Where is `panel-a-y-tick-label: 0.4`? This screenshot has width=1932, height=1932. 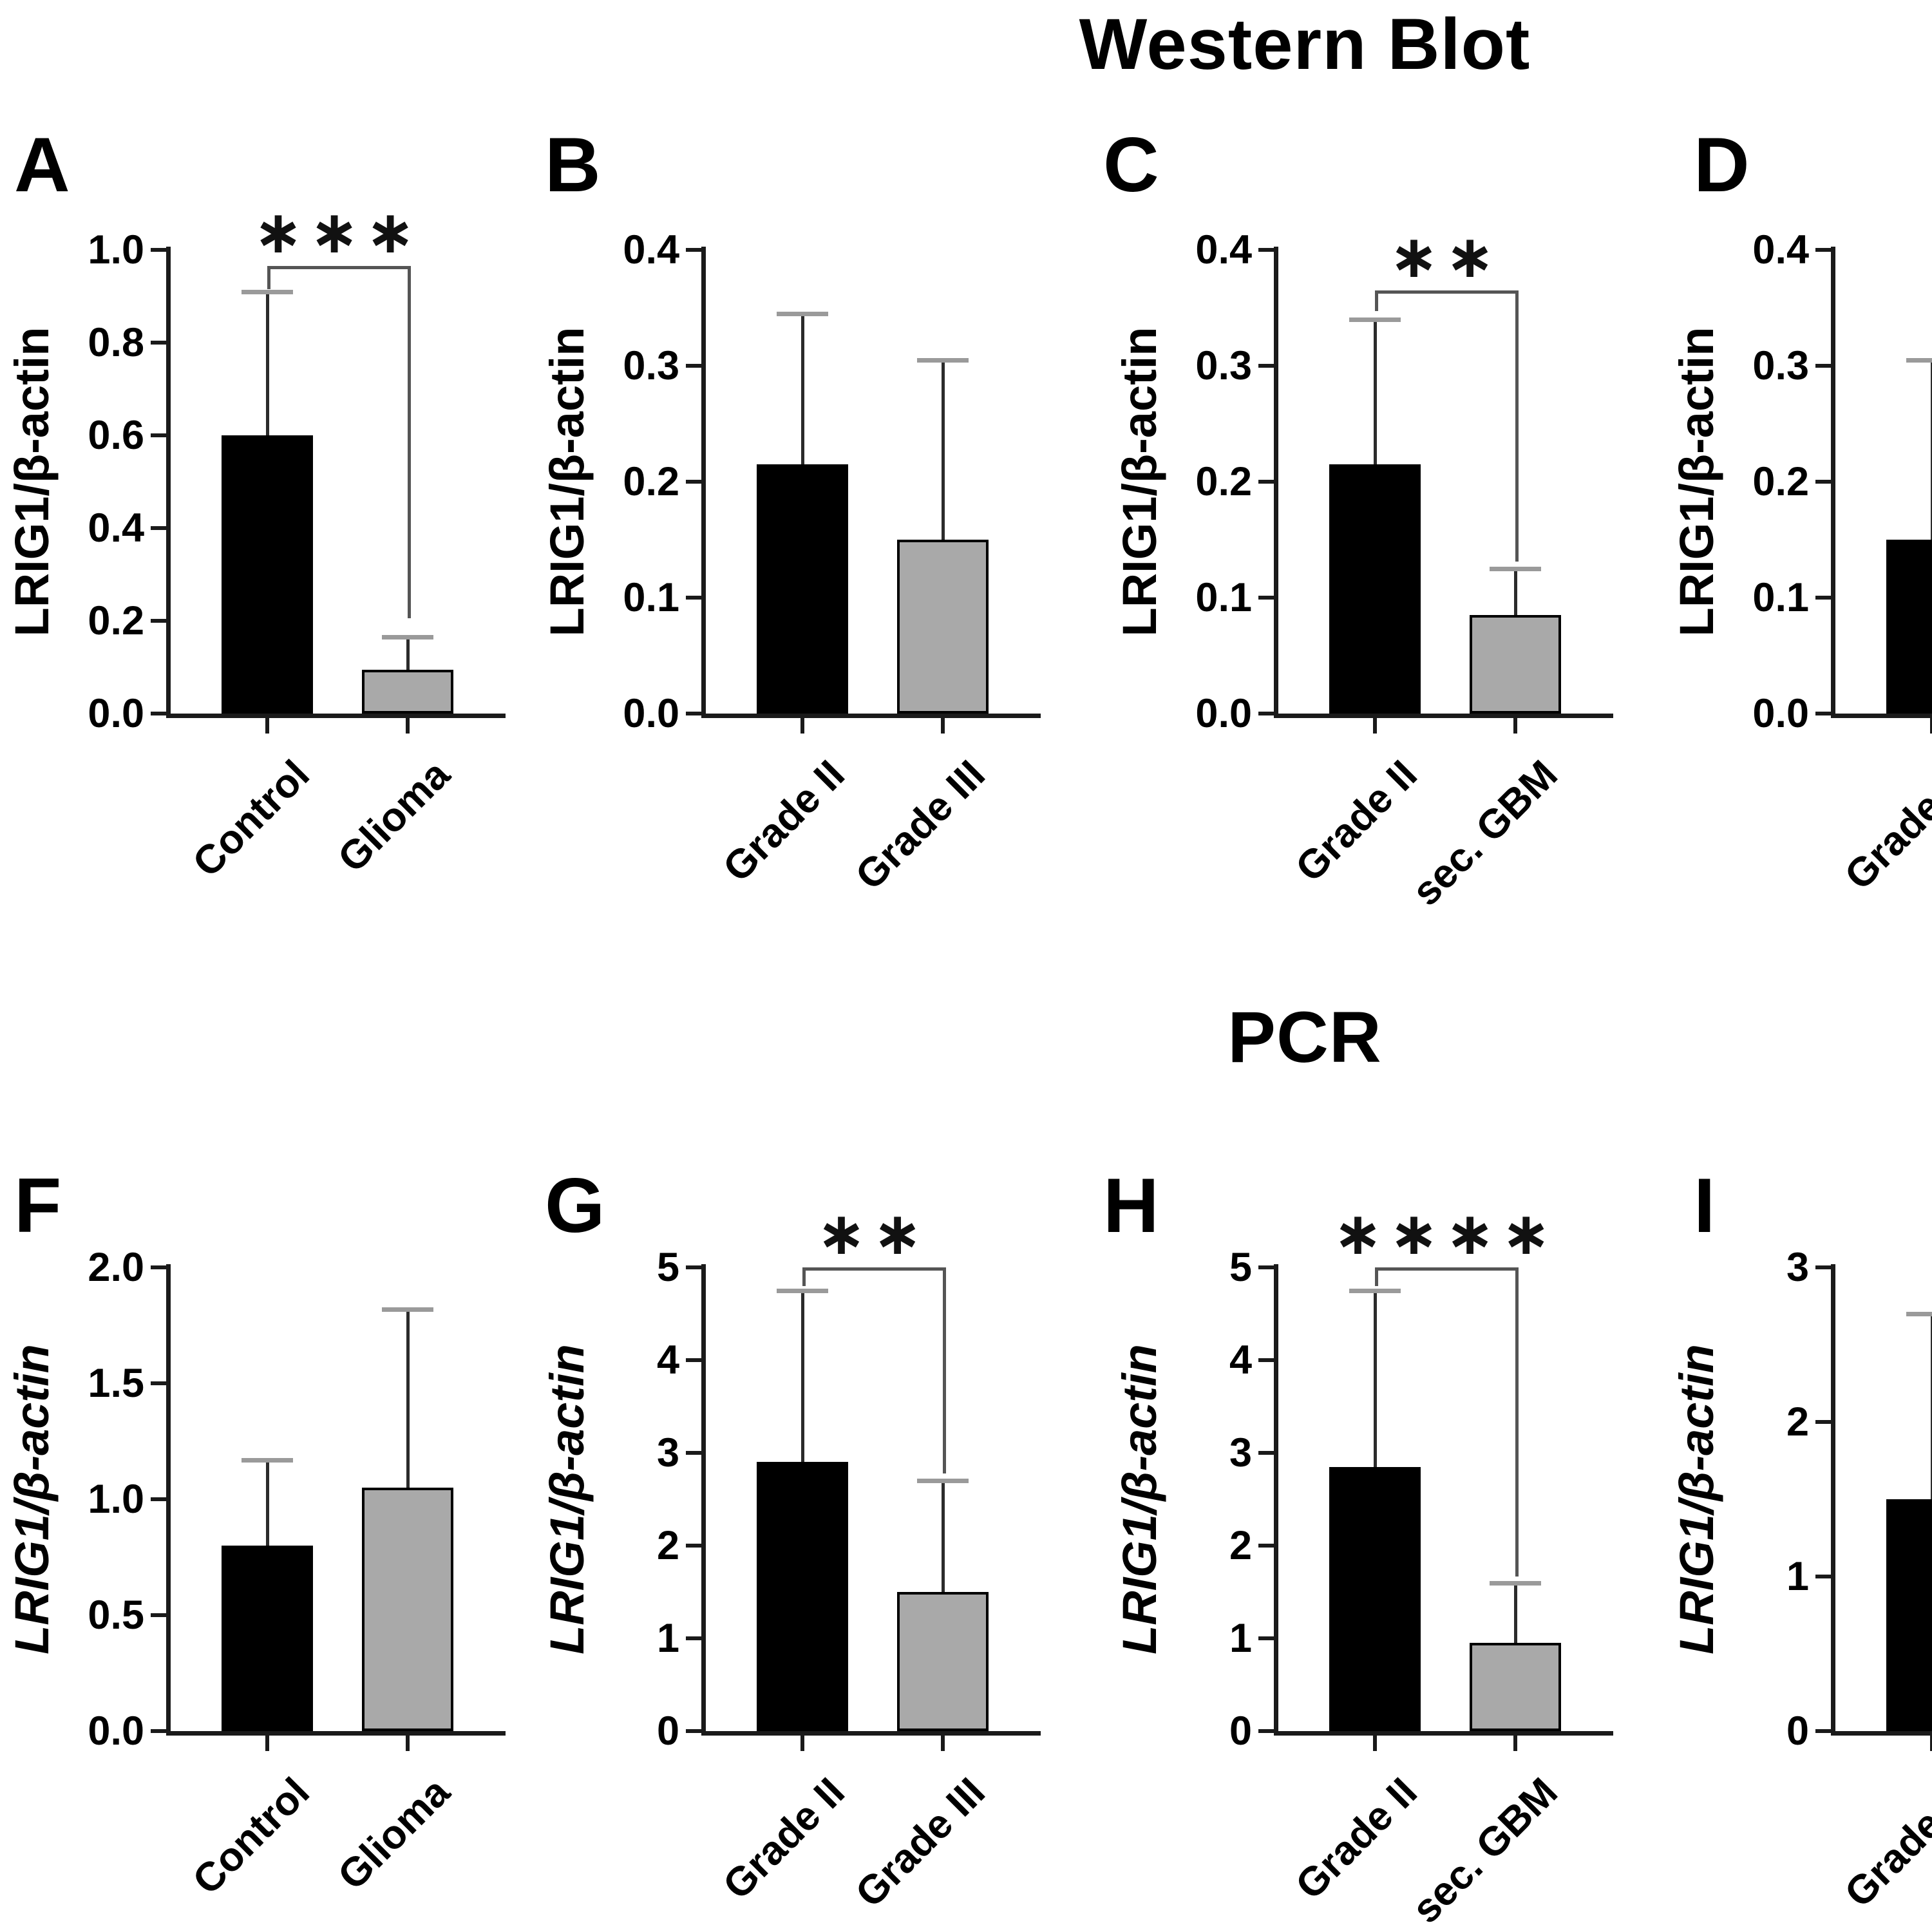
panel-a-y-tick-label: 0.4 is located at coordinates (116, 528).